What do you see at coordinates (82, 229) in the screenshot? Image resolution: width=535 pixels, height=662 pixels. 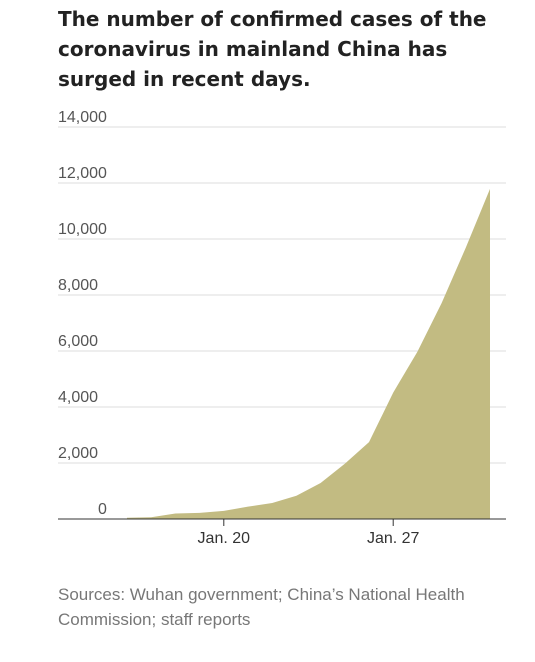 I see `y-tick-label: 10,000` at bounding box center [82, 229].